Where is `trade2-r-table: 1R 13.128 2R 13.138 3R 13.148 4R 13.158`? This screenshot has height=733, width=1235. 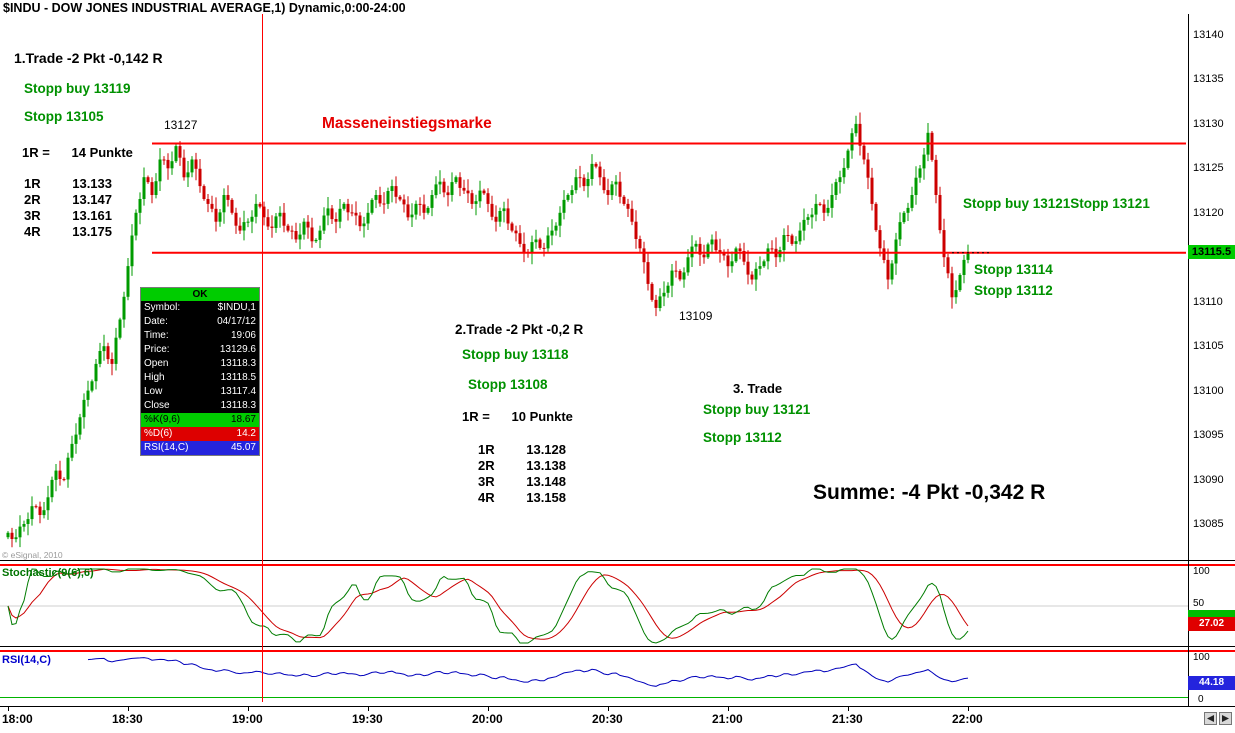 trade2-r-table: 1R 13.128 2R 13.138 3R 13.148 4R 13.158 is located at coordinates (522, 474).